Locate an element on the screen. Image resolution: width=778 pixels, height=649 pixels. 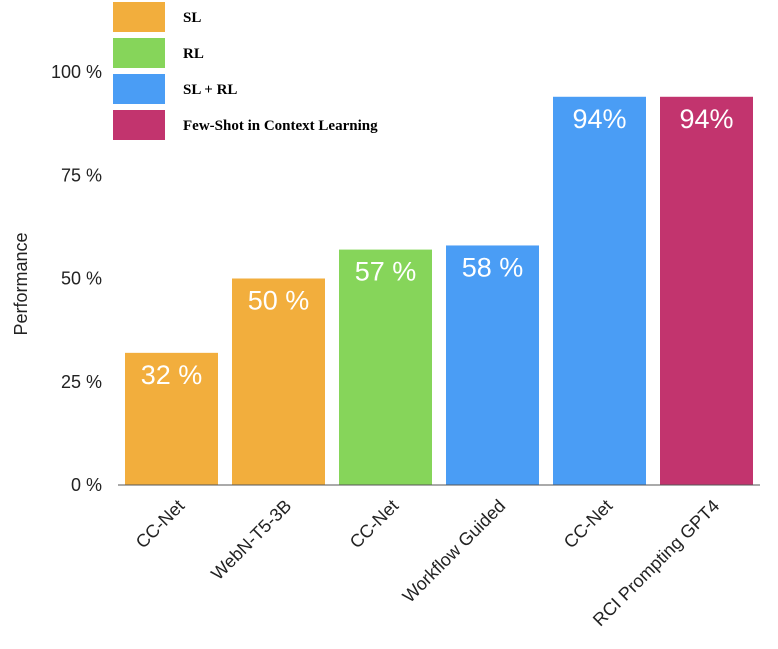
y-axis-label: Performance is located at coordinates (21, 283).